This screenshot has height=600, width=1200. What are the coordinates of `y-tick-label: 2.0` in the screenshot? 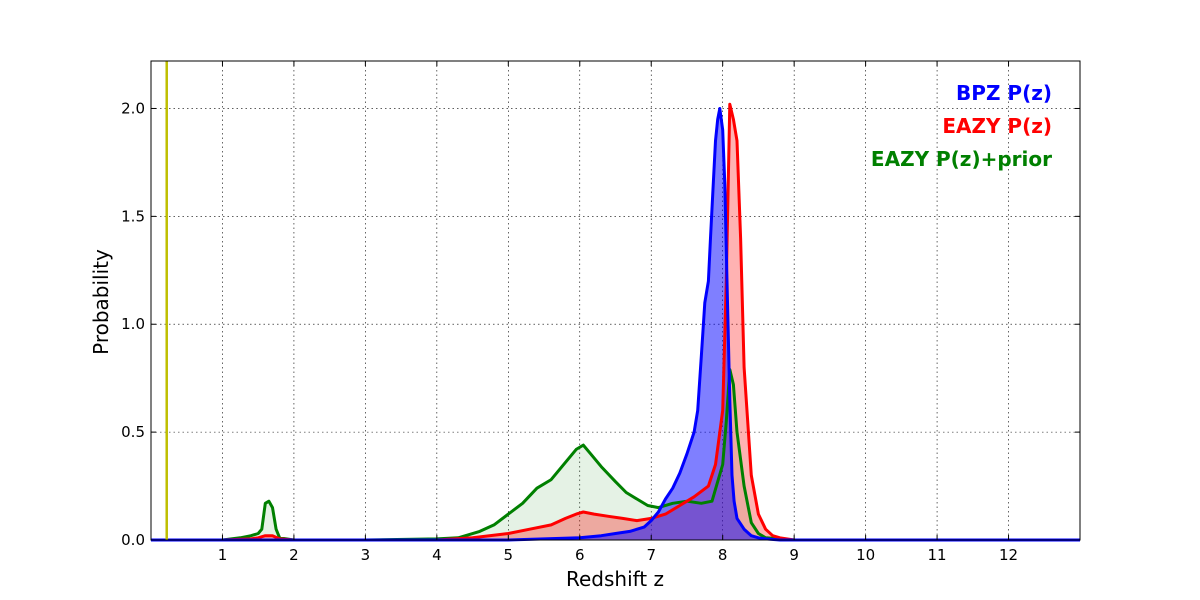 It's located at (133, 108).